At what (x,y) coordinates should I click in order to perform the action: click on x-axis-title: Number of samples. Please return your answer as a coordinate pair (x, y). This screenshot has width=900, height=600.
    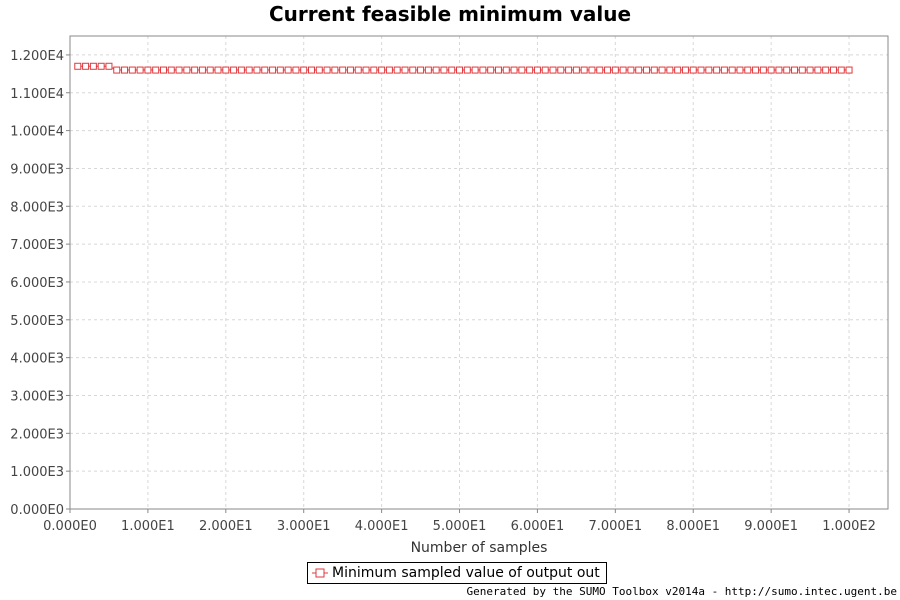
    Looking at the image, I should click on (479, 548).